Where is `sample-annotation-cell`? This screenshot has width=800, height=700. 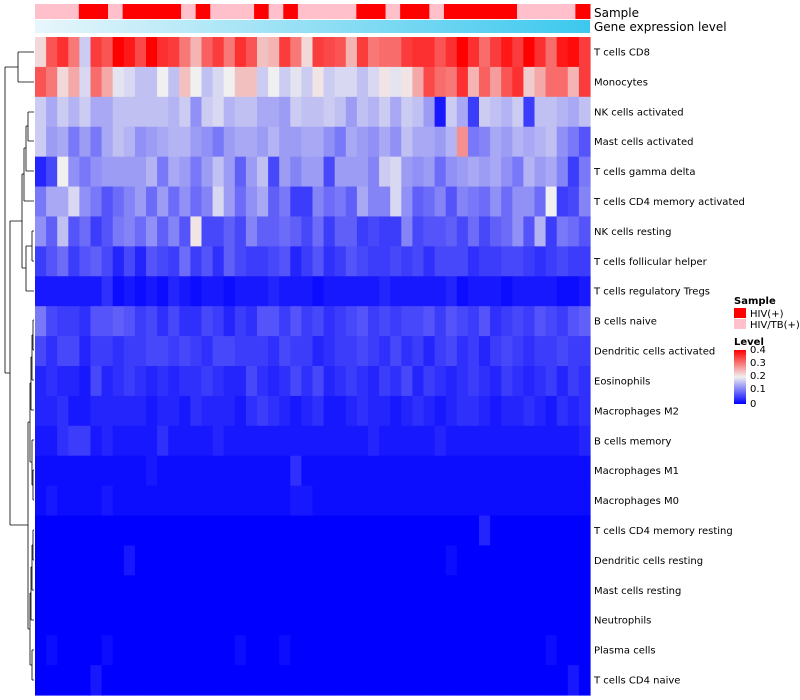 sample-annotation-cell is located at coordinates (480, 11).